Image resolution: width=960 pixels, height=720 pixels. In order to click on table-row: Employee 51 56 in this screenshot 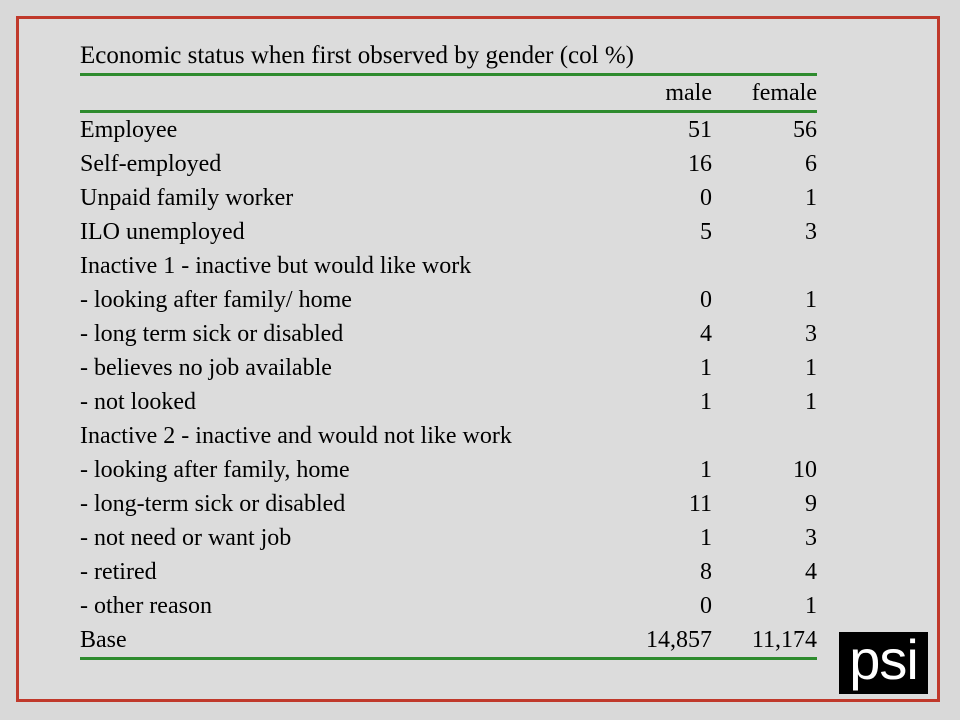, I will do `click(448, 130)`.